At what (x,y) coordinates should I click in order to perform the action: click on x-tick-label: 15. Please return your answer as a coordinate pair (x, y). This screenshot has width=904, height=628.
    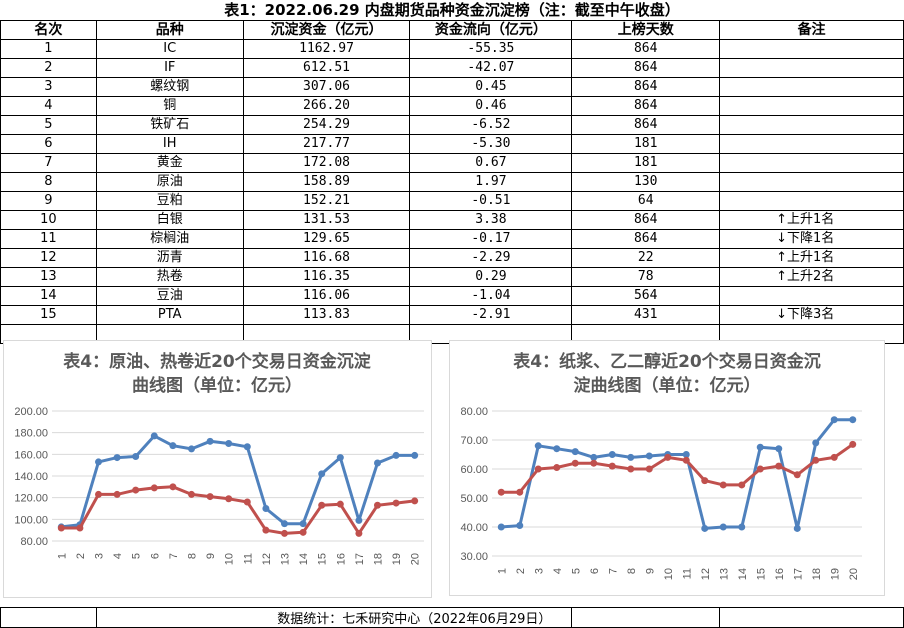
    Looking at the image, I should click on (323, 559).